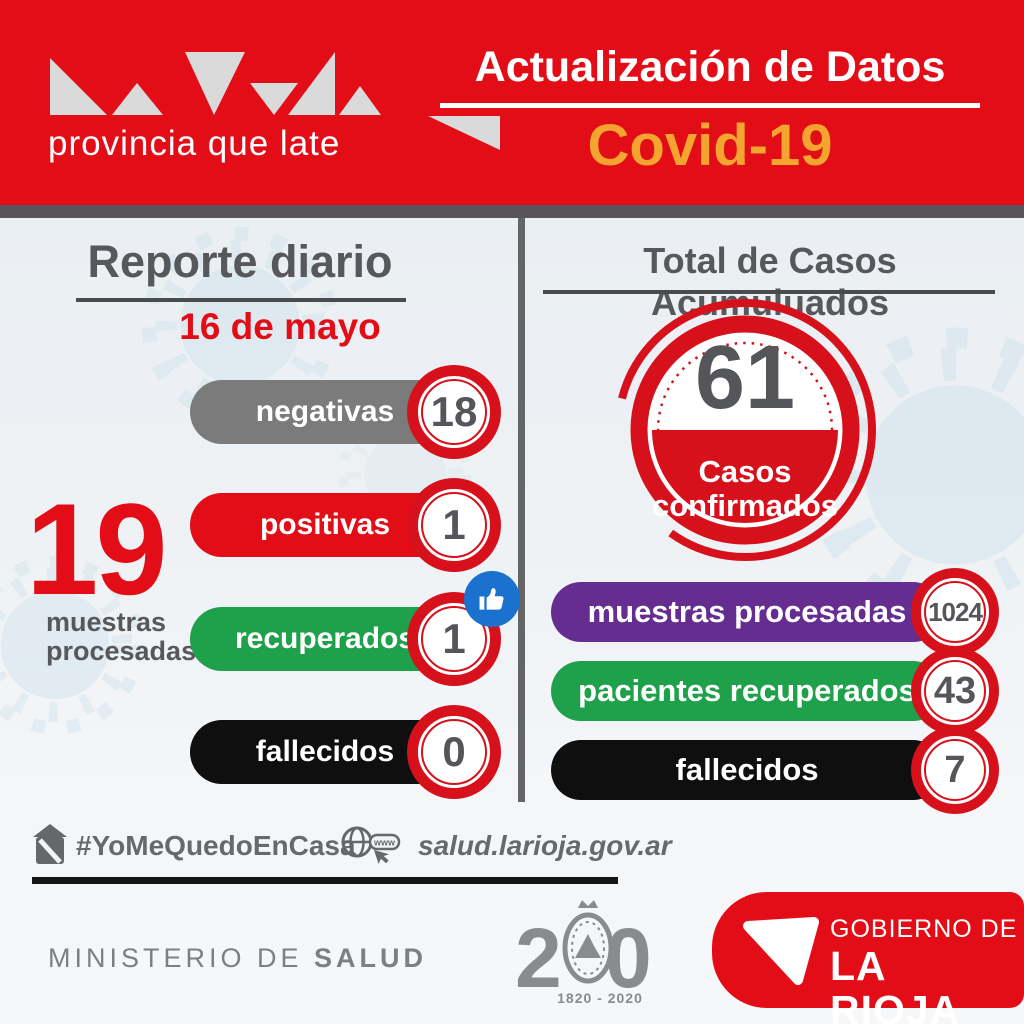 The width and height of the screenshot is (1024, 1024). I want to click on totals-title-underline, so click(769, 292).